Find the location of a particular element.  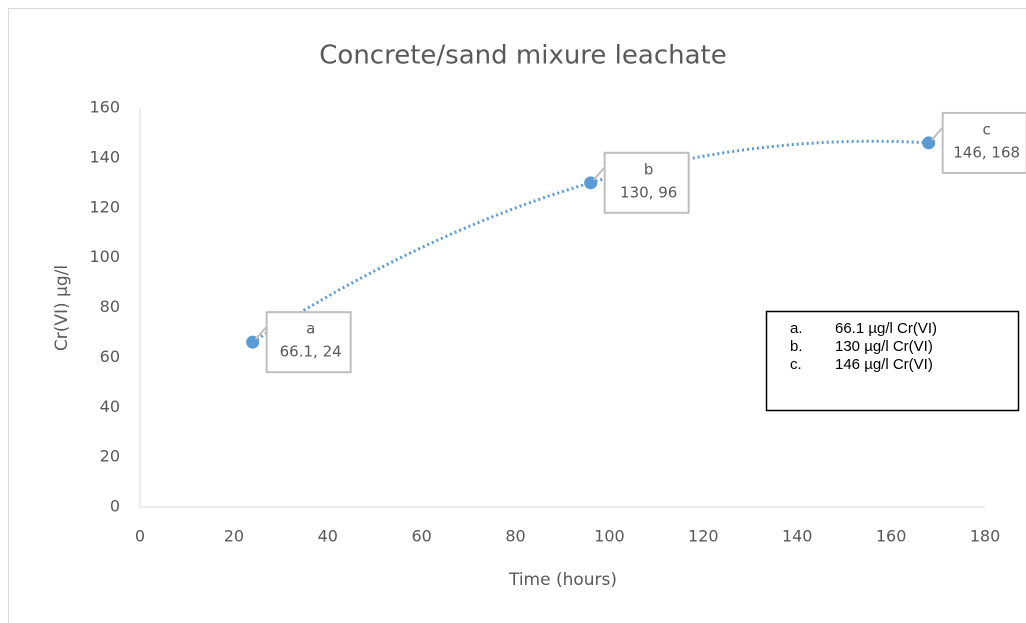

annotation-text: 66.1 µg/l Cr(VI) is located at coordinates (886, 328).